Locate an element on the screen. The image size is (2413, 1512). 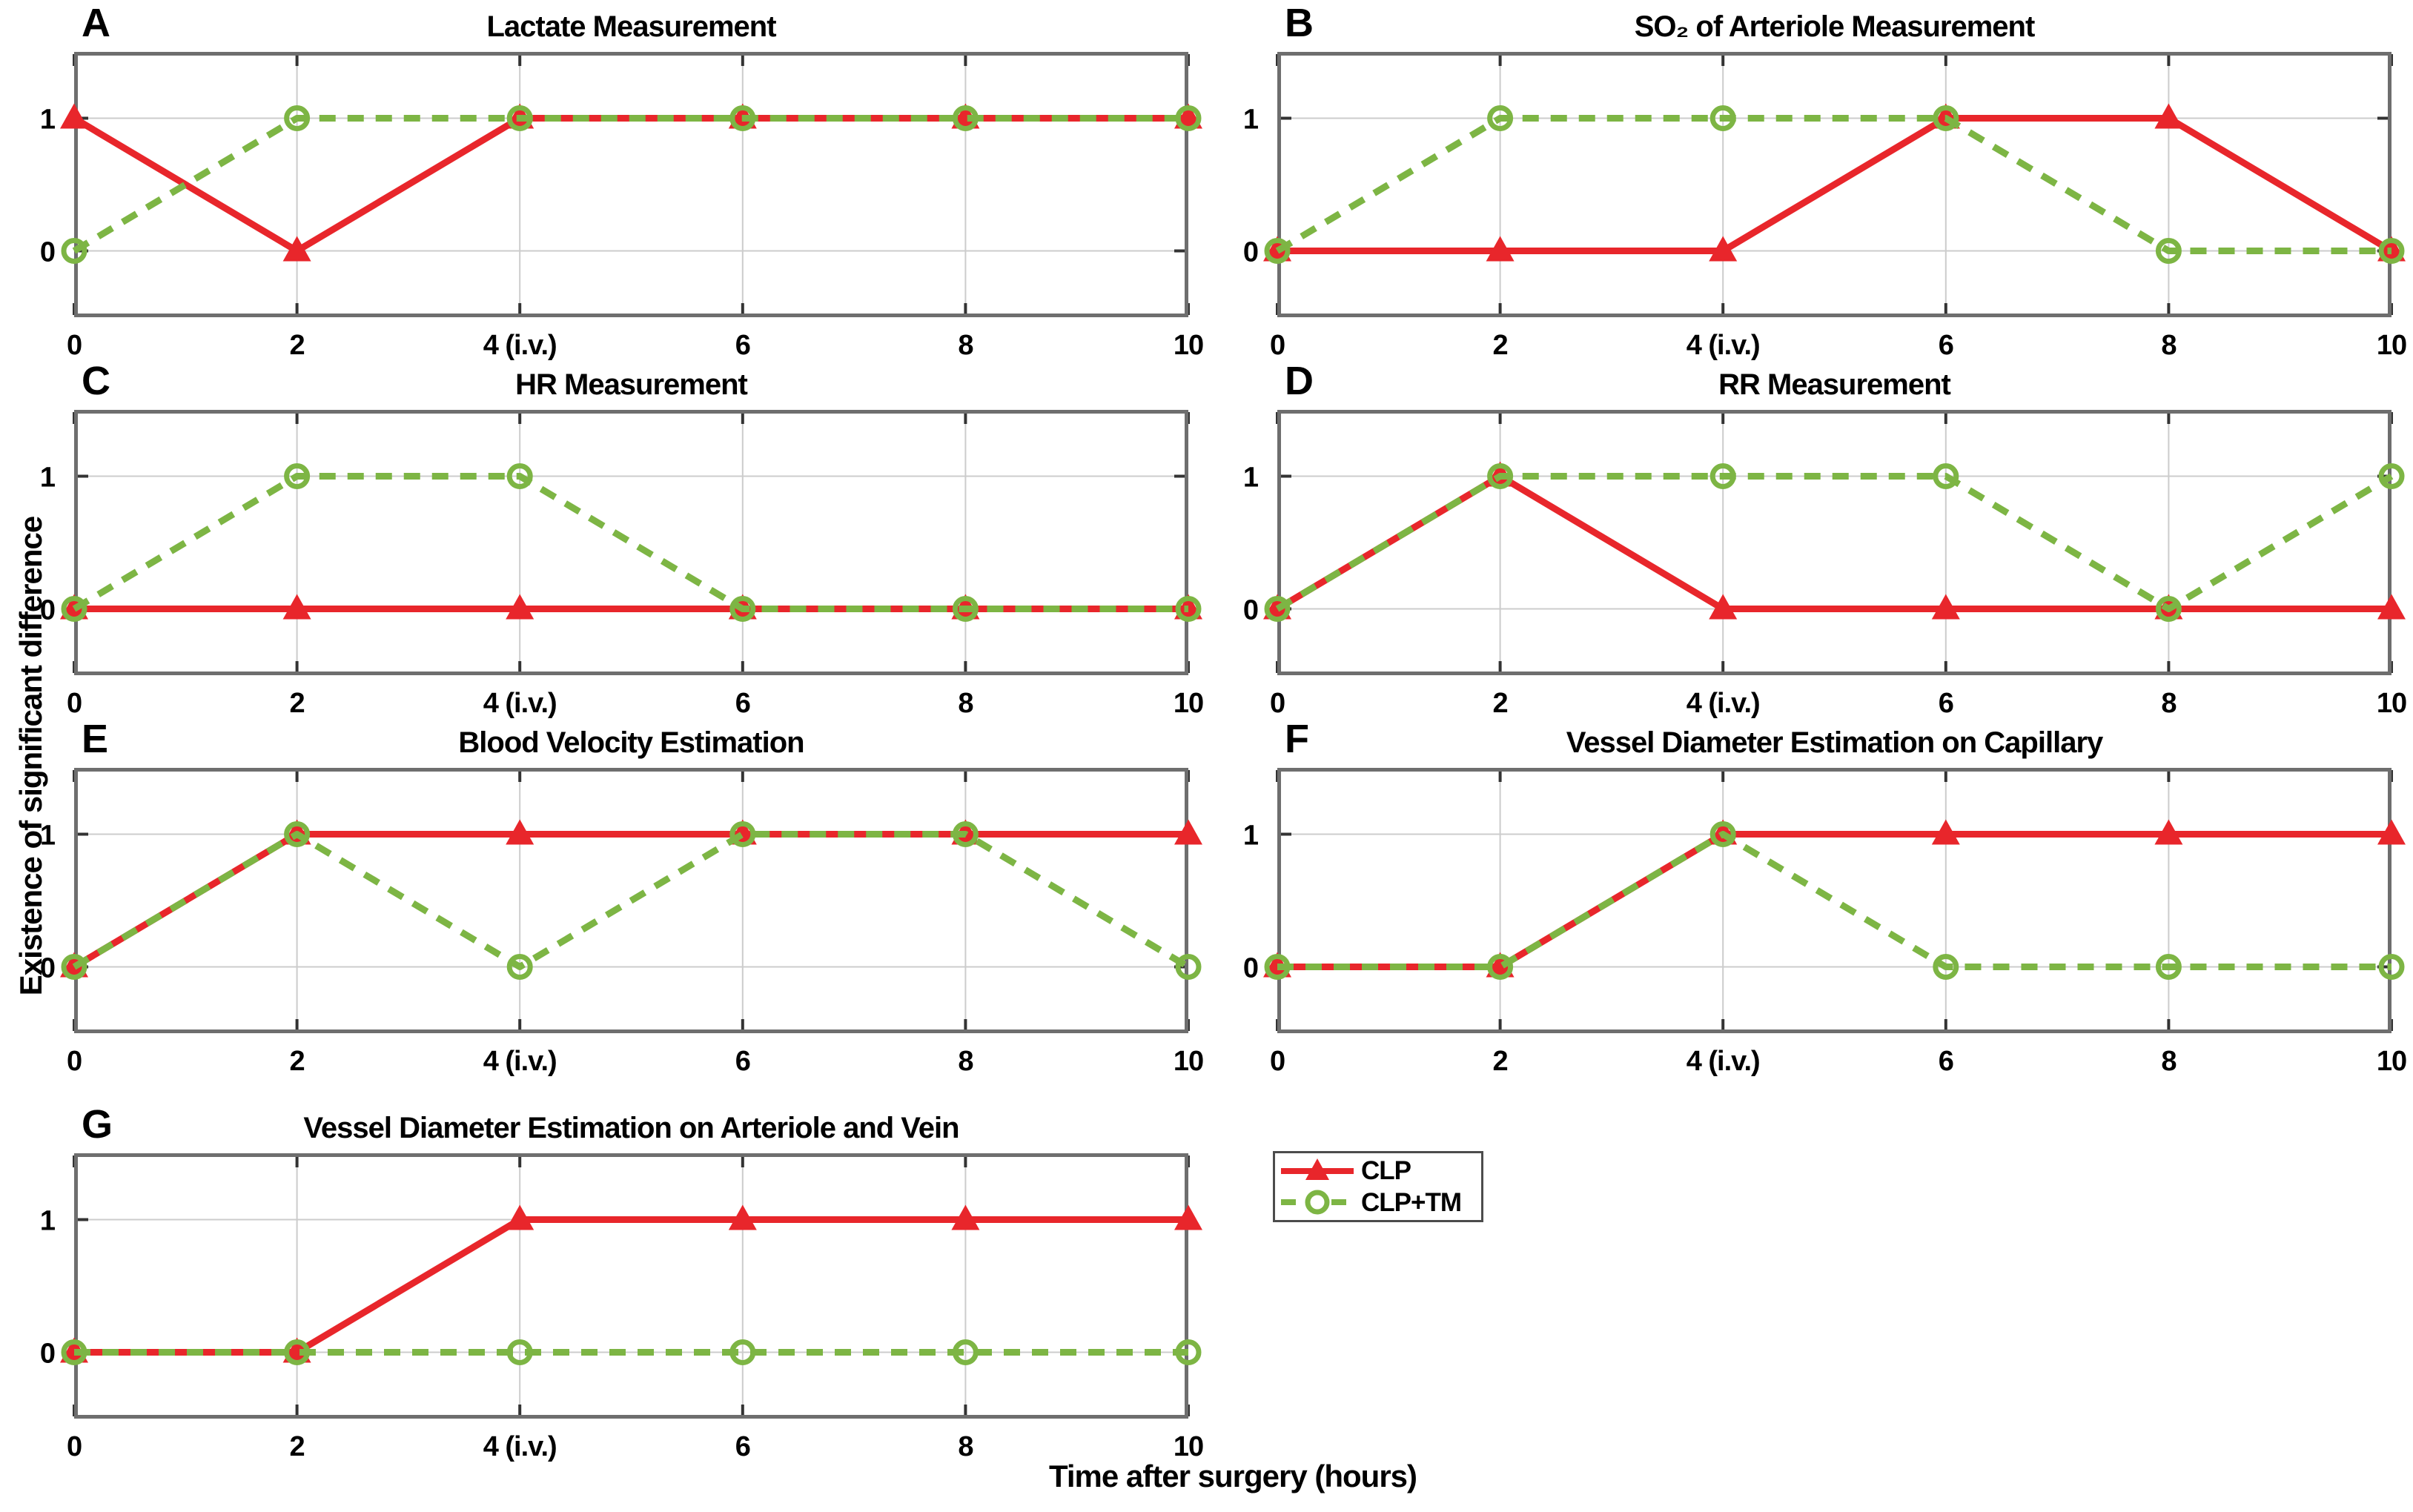
clp-tm-sample-circle is located at coordinates (1317, 1202).